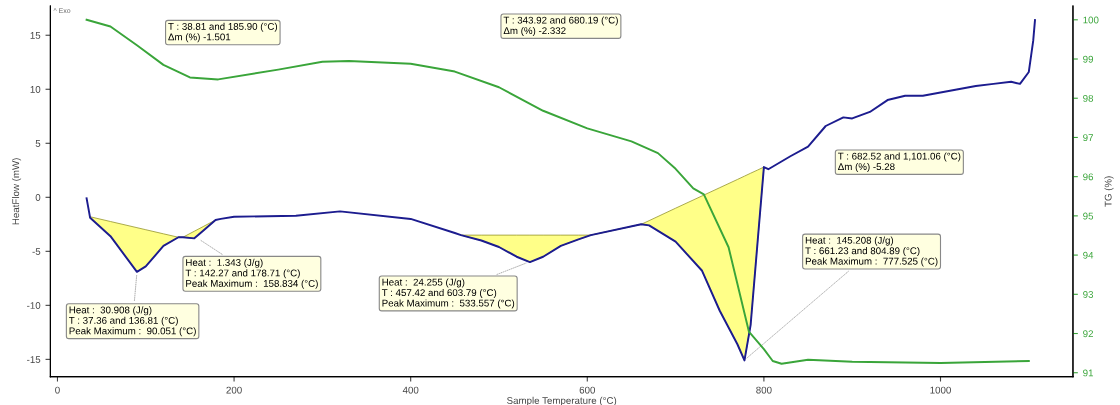 The image size is (1120, 405). Describe the element at coordinates (34, 359) in the screenshot. I see `y-tick-label: -15` at that location.